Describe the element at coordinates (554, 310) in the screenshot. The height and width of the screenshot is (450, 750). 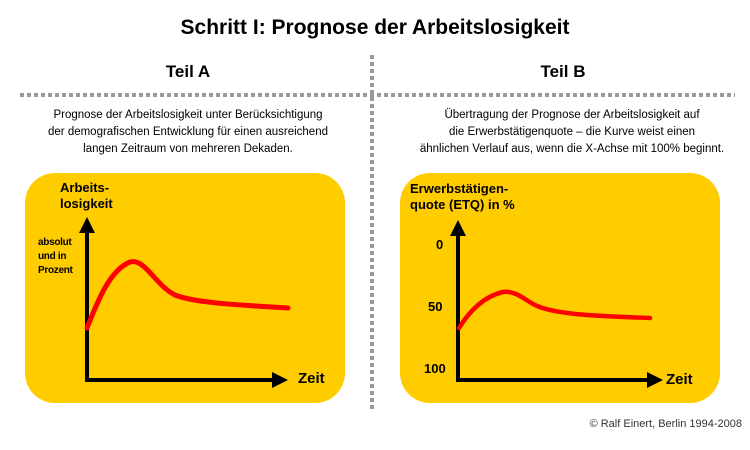
I see `teil-b-curve` at that location.